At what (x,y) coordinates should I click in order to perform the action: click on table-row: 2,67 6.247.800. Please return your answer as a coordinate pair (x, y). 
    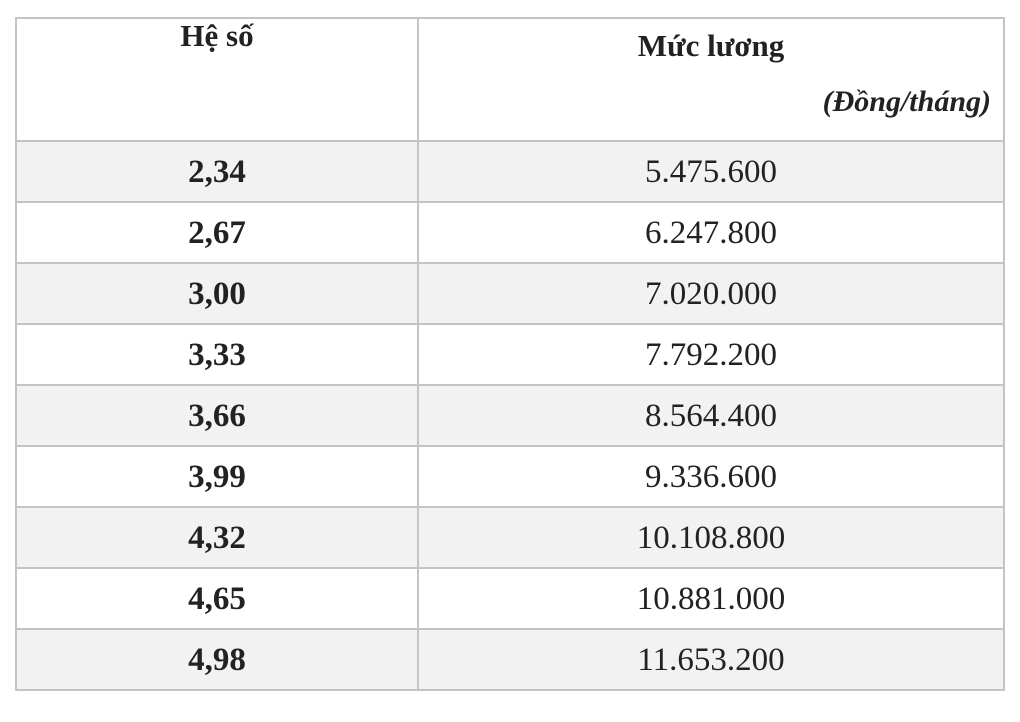
    Looking at the image, I should click on (510, 232).